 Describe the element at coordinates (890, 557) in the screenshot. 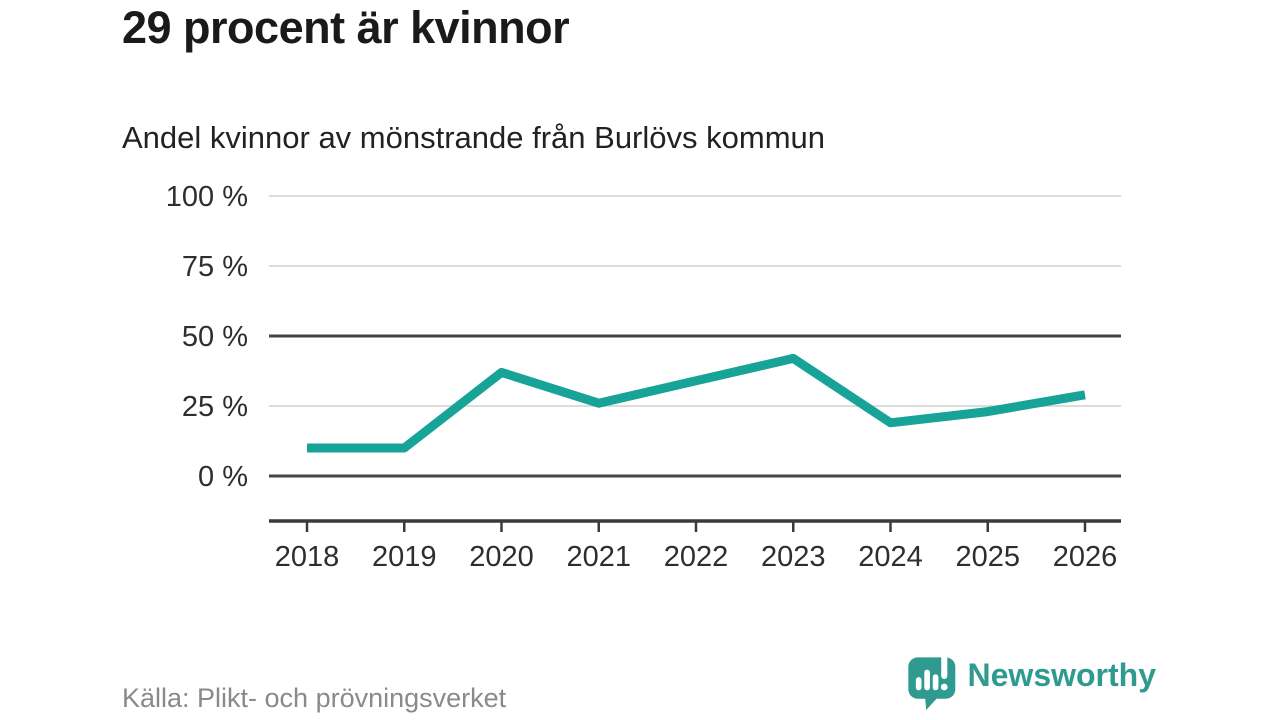

I see `x-tick-label-2024: 2024` at that location.